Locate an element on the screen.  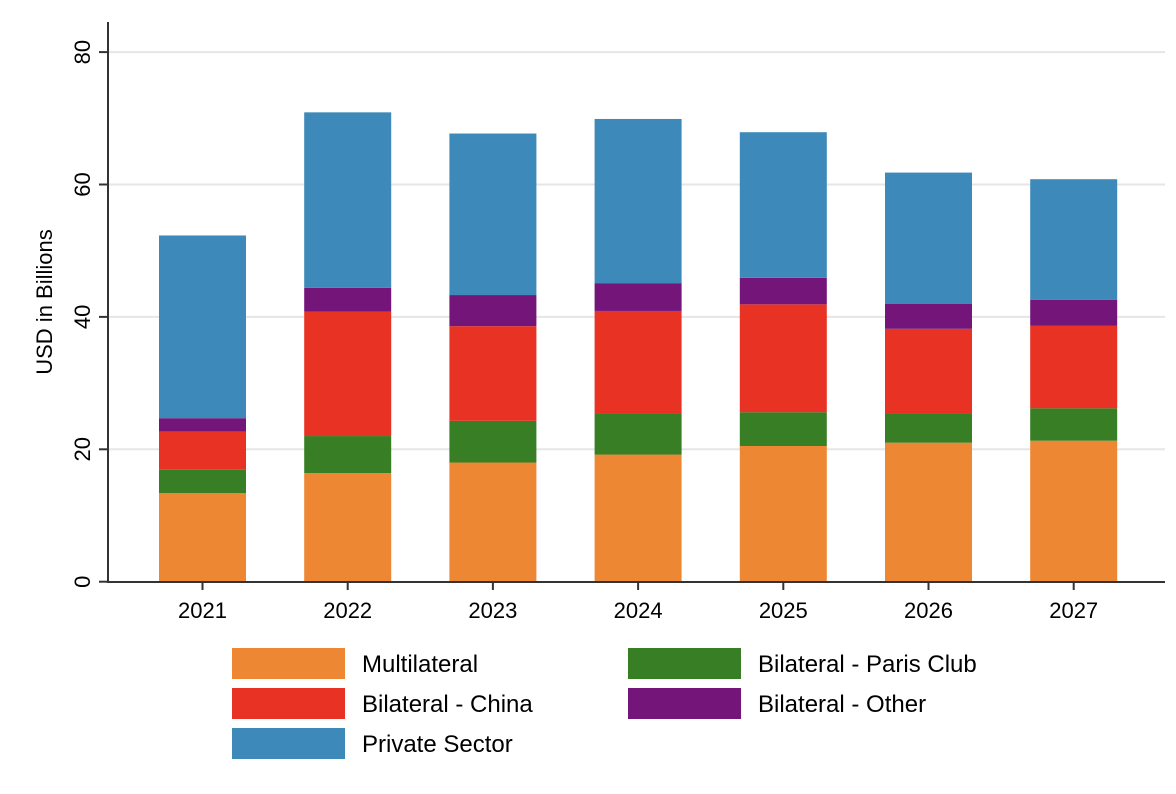
bar-stack-2026 is located at coordinates (928, 377).